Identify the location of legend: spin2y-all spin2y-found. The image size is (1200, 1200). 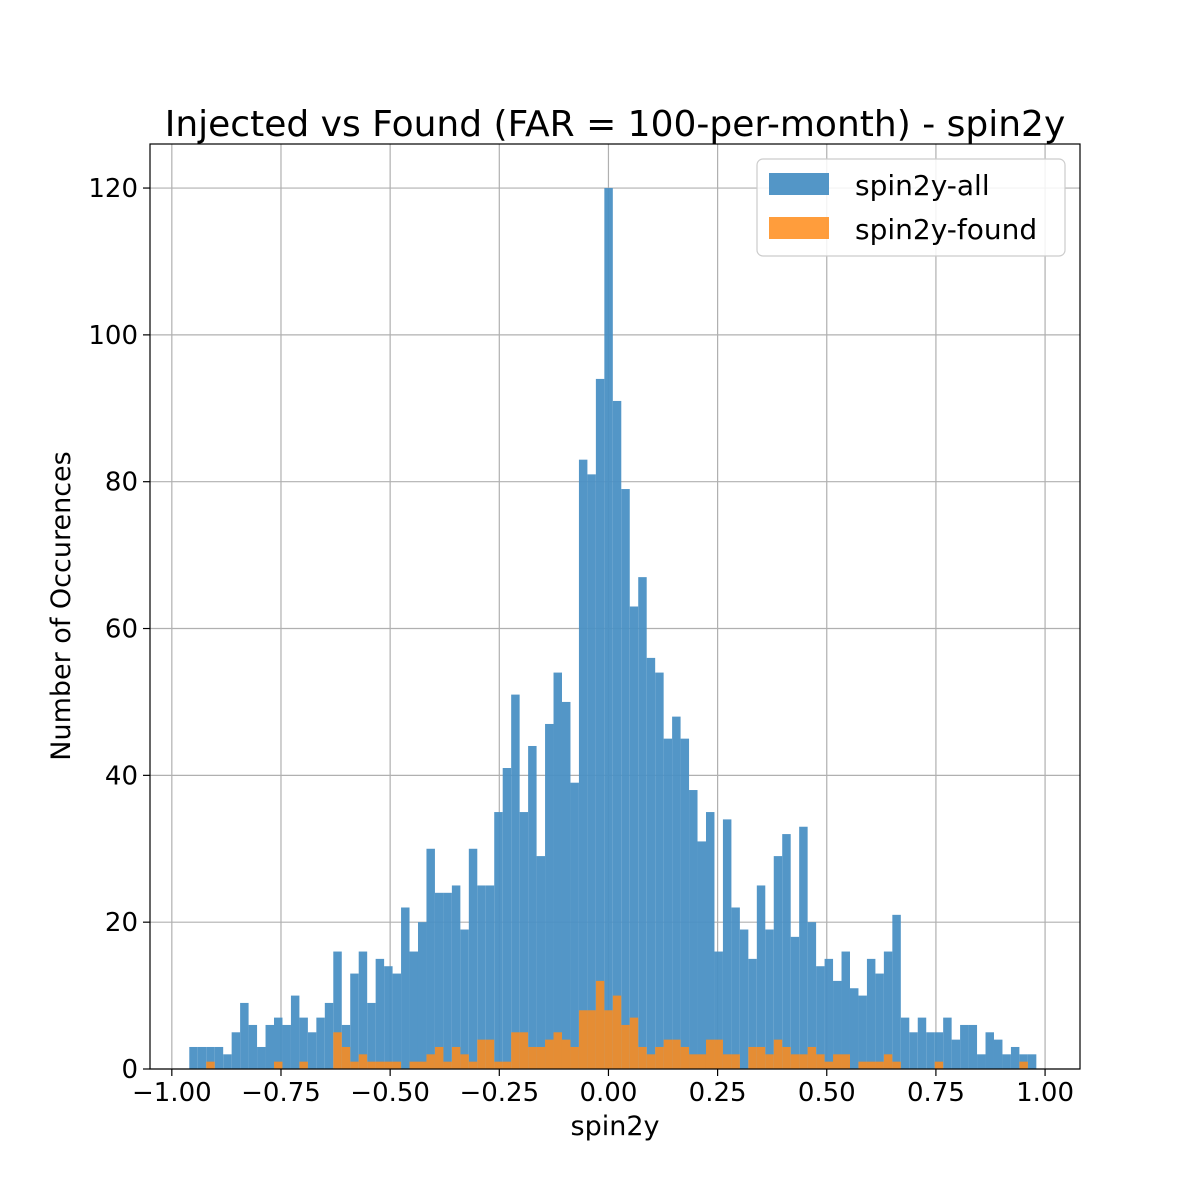
(911, 207).